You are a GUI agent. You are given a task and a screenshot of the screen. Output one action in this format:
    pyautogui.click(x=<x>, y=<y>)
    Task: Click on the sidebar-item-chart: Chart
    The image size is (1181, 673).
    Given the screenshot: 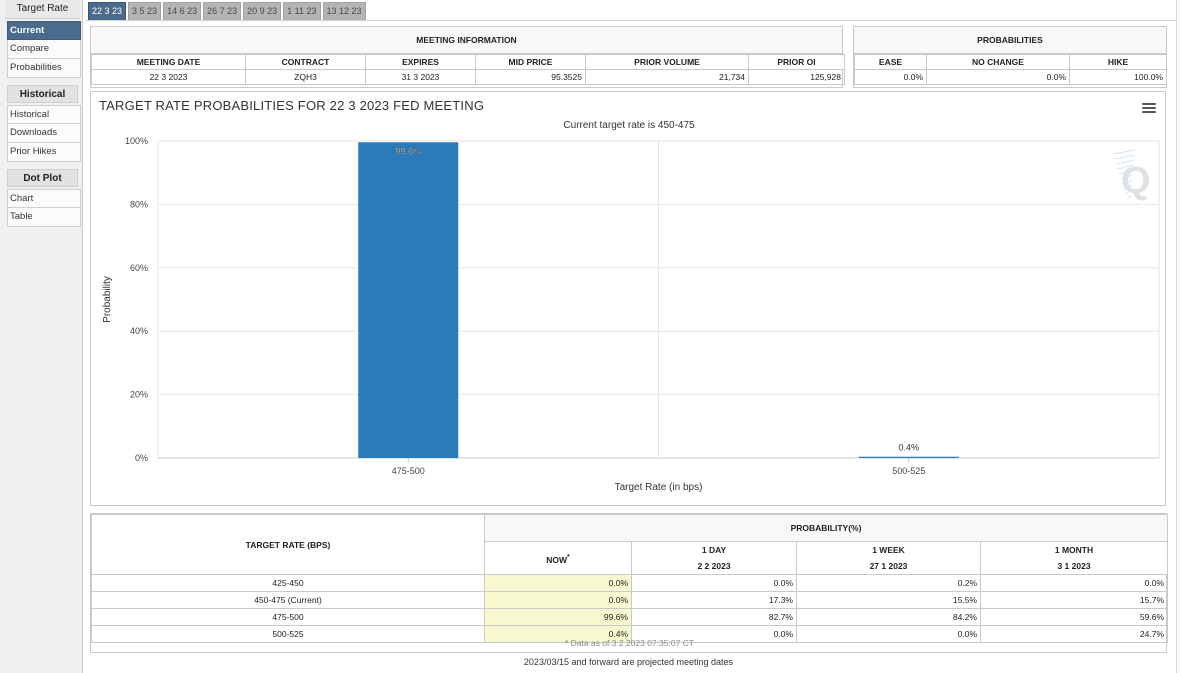 What is the action you would take?
    pyautogui.click(x=44, y=198)
    